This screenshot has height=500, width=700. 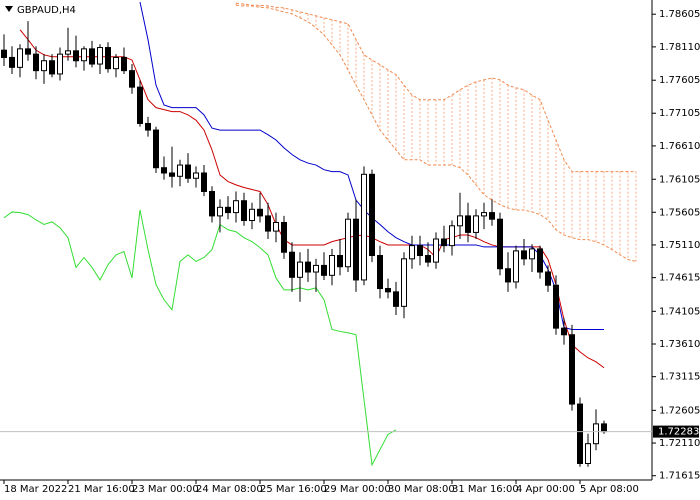 I want to click on y-tick-label: 1.74105, so click(x=679, y=311).